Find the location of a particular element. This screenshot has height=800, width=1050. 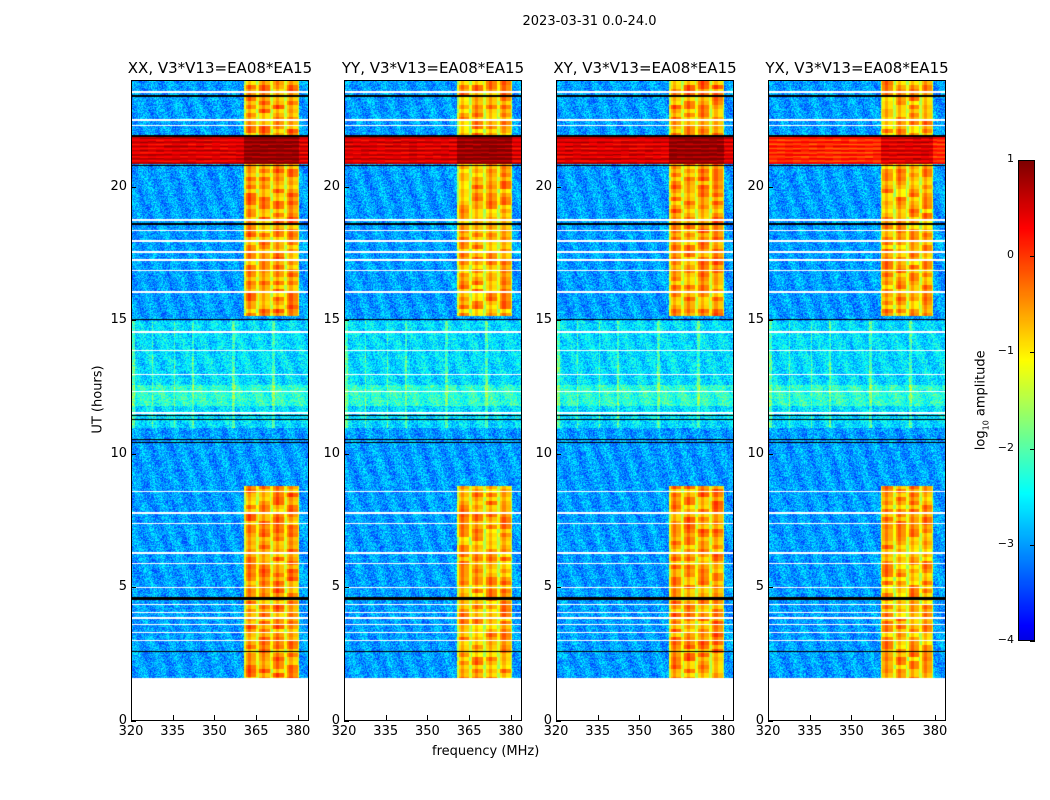

figure-title: 2023-03-31 0.0-24.0 is located at coordinates (589, 21).